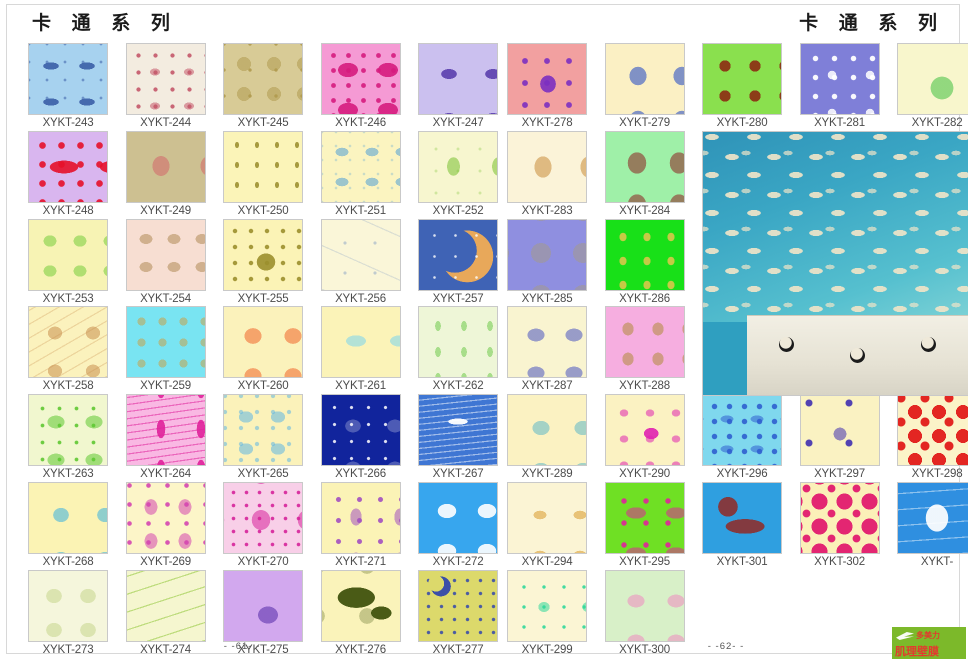 This screenshot has height=661, width=968. I want to click on pattern-cell: XYKT-286, so click(644, 263).